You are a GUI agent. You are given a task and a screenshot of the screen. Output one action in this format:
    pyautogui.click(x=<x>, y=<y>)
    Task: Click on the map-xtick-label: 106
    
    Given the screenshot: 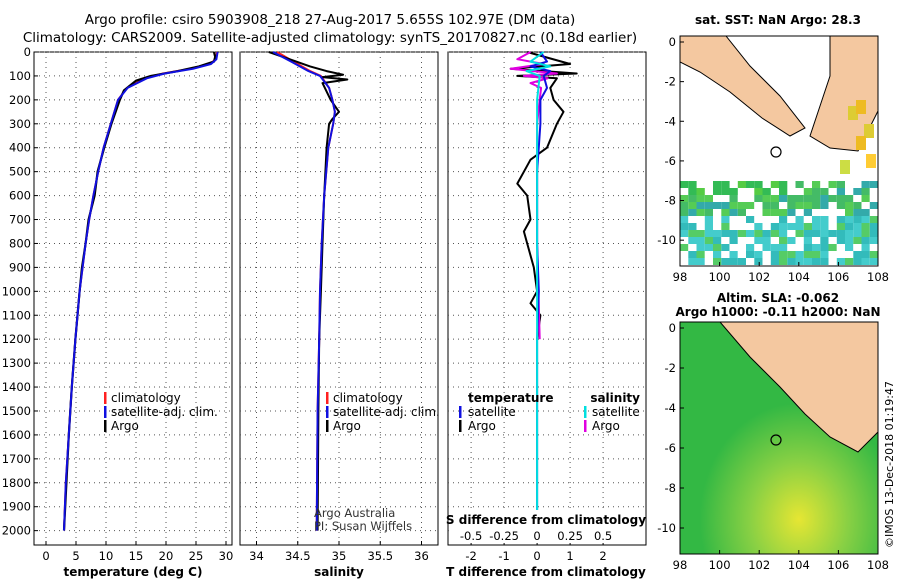 What is the action you would take?
    pyautogui.click(x=838, y=565)
    